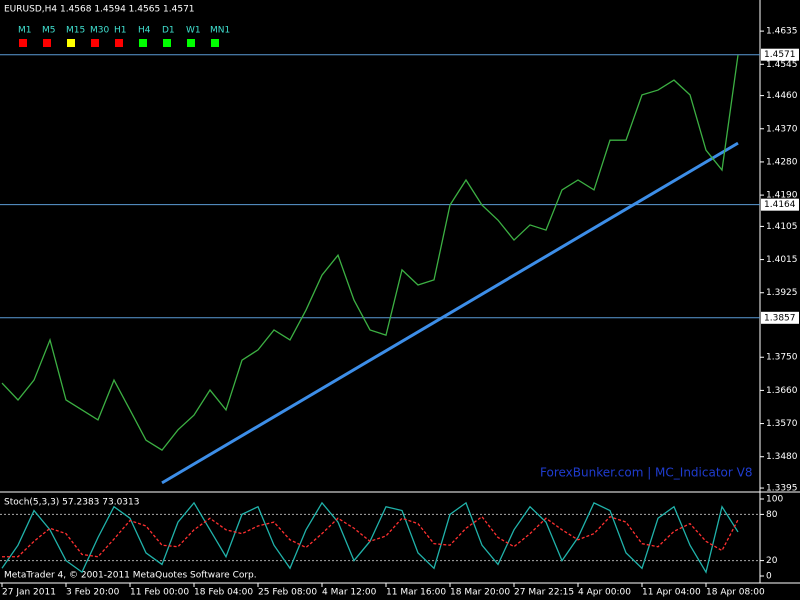 The width and height of the screenshot is (800, 600). Describe the element at coordinates (99, 31) in the screenshot. I see `timeframe-label: M30` at that location.